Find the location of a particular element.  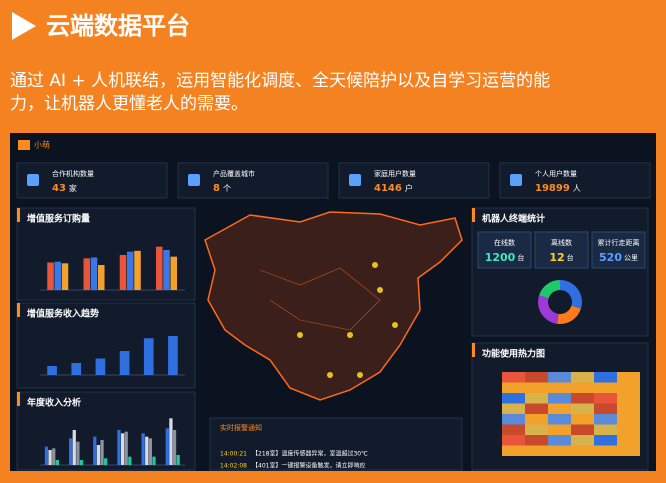

kpi-unit: 家 is located at coordinates (73, 188).